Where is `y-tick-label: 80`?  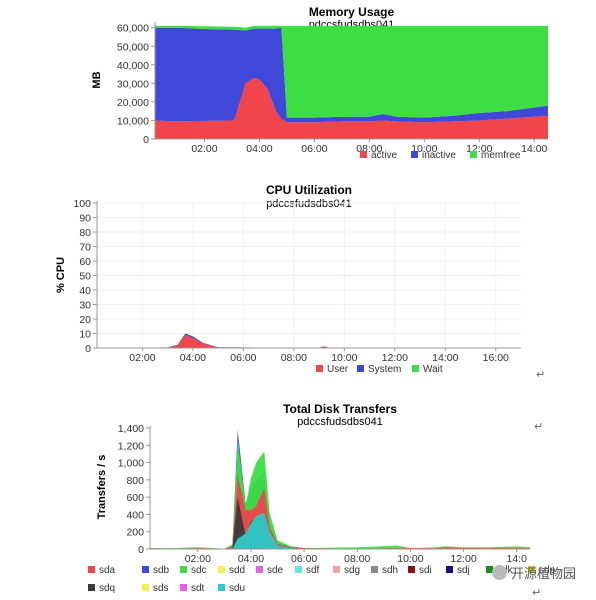 y-tick-label: 80 is located at coordinates (85, 233).